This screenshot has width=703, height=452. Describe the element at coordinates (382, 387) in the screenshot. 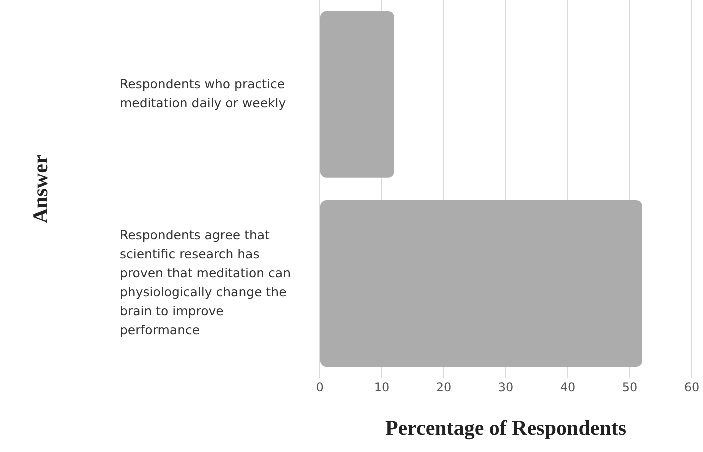

I see `x-tick-label: 10` at that location.